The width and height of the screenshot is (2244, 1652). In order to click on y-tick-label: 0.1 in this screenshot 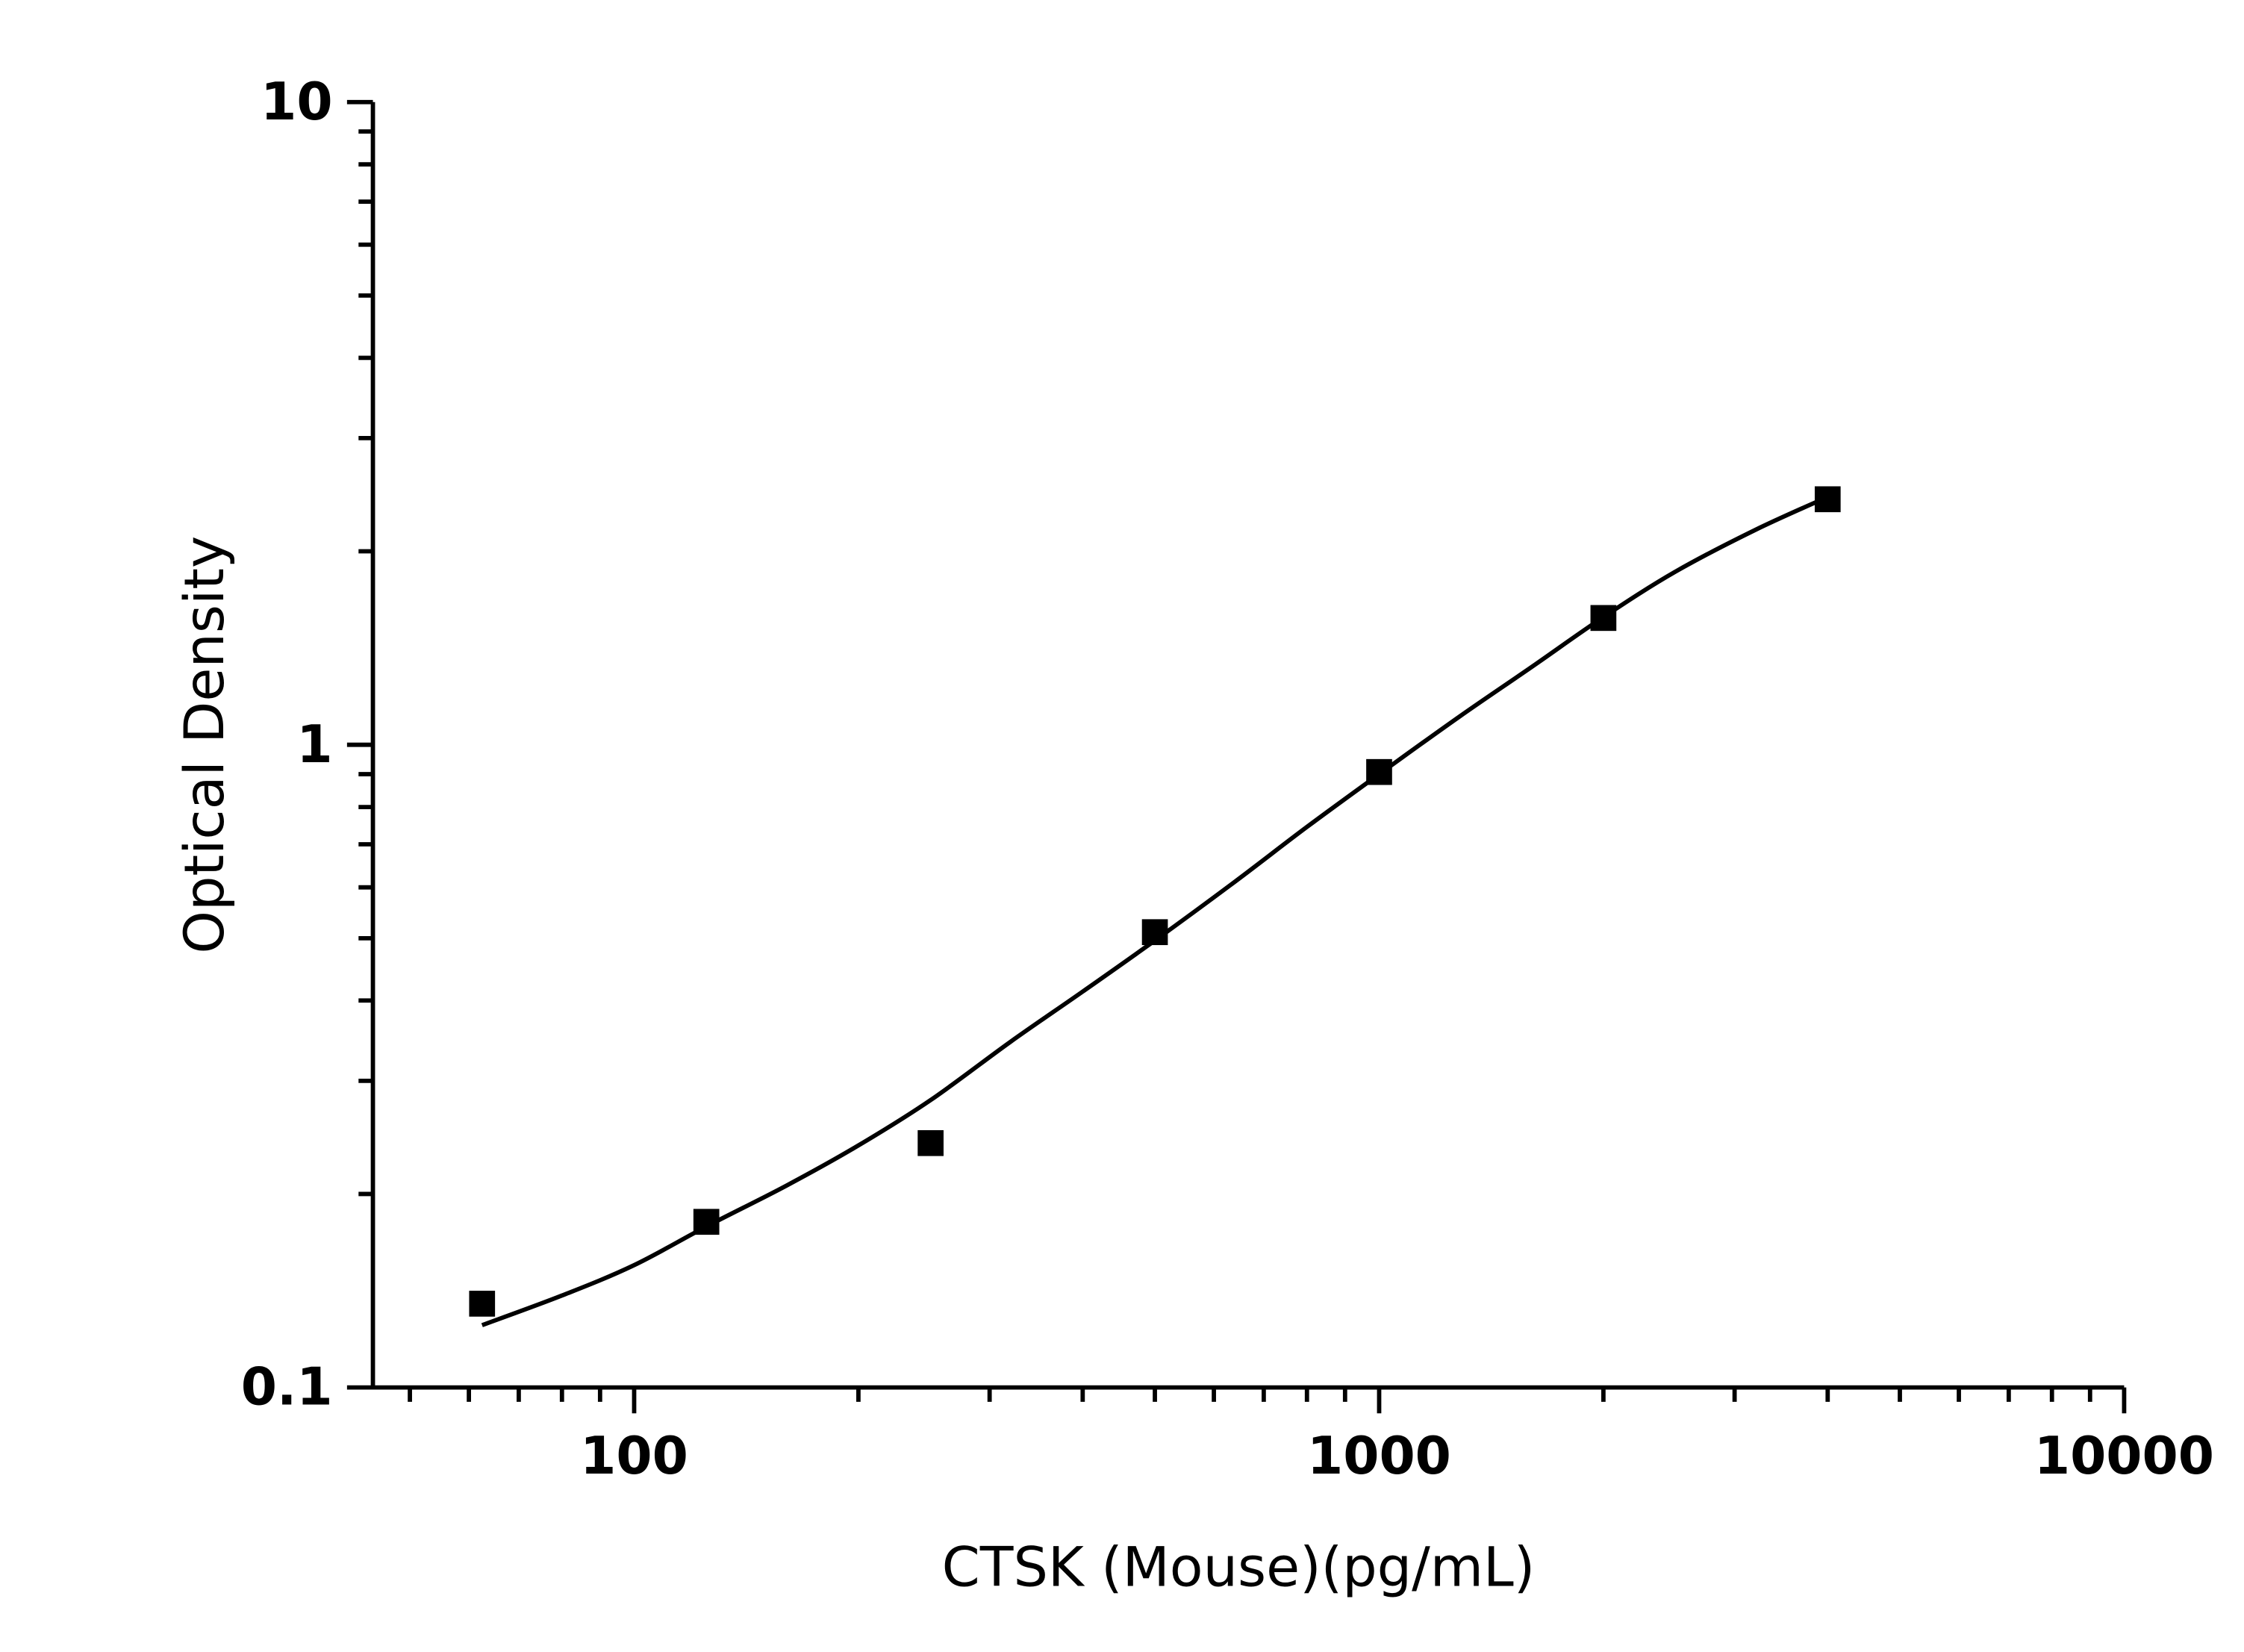, I will do `click(287, 1388)`.